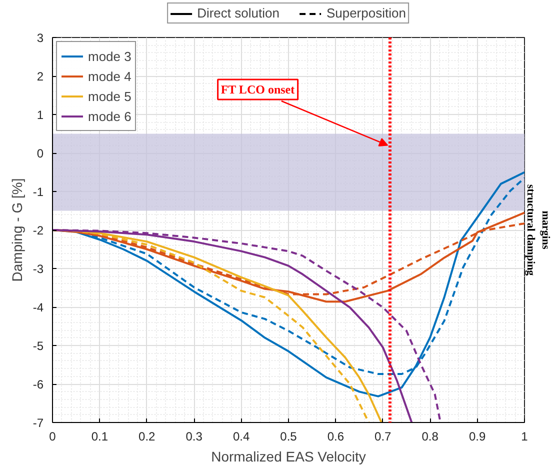 This screenshot has height=476, width=554. What do you see at coordinates (110, 96) in the screenshot?
I see `legend-label: mode 5` at bounding box center [110, 96].